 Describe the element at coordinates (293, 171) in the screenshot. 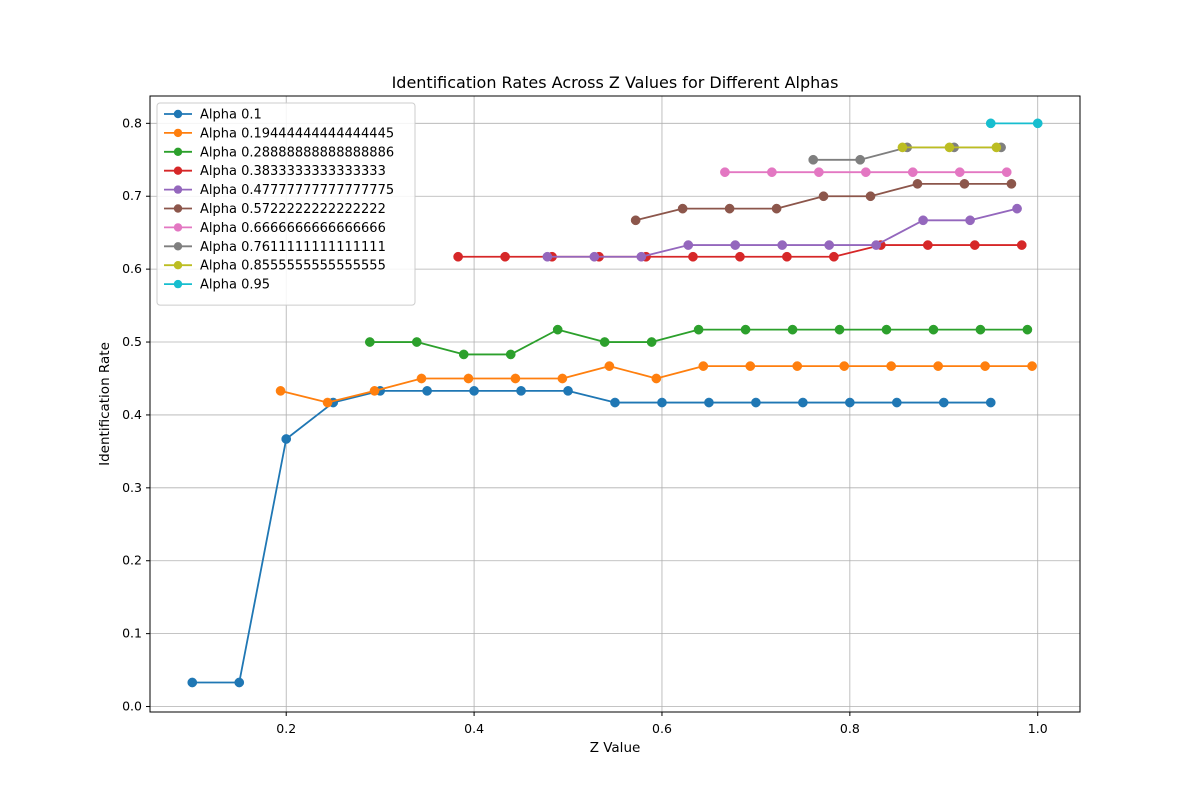

I see `legend-label: Alpha 0.3833333333333333` at that location.